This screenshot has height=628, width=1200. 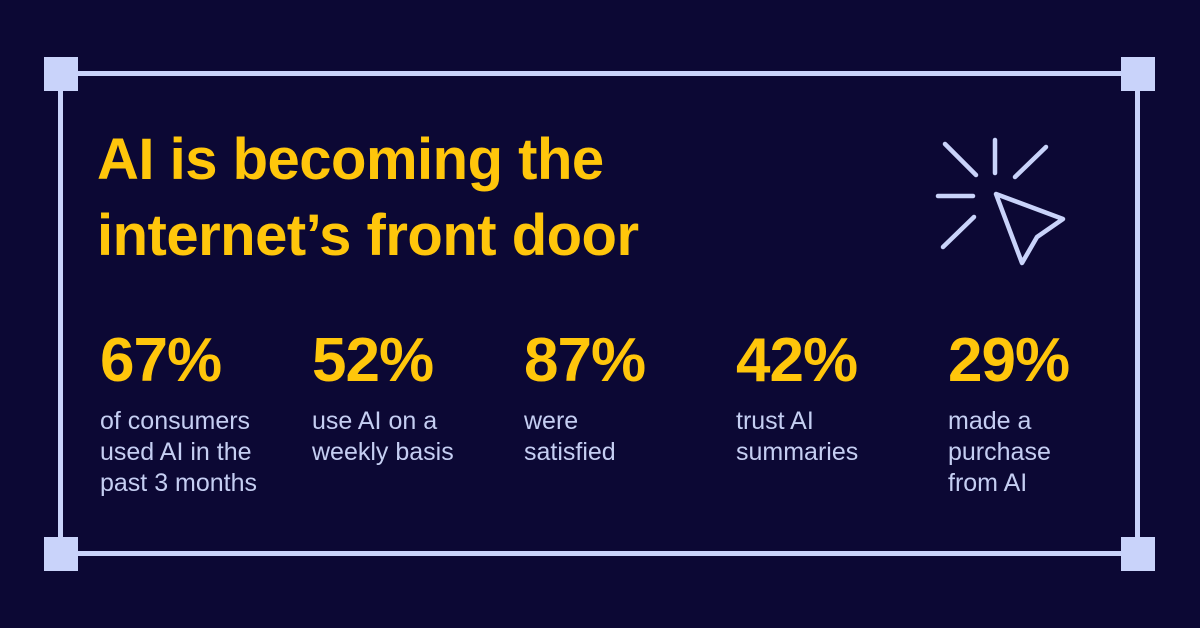 I want to click on stat-trust-summaries: 42% trust AI summaries, so click(x=842, y=414).